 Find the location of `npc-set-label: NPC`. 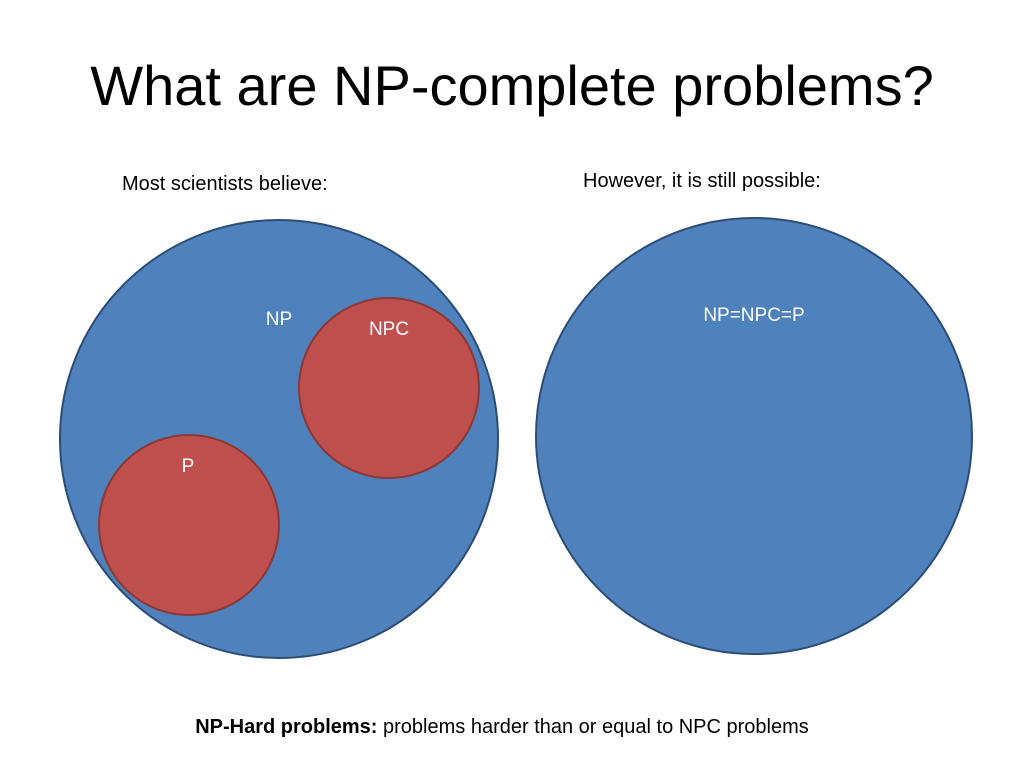

npc-set-label: NPC is located at coordinates (389, 329).